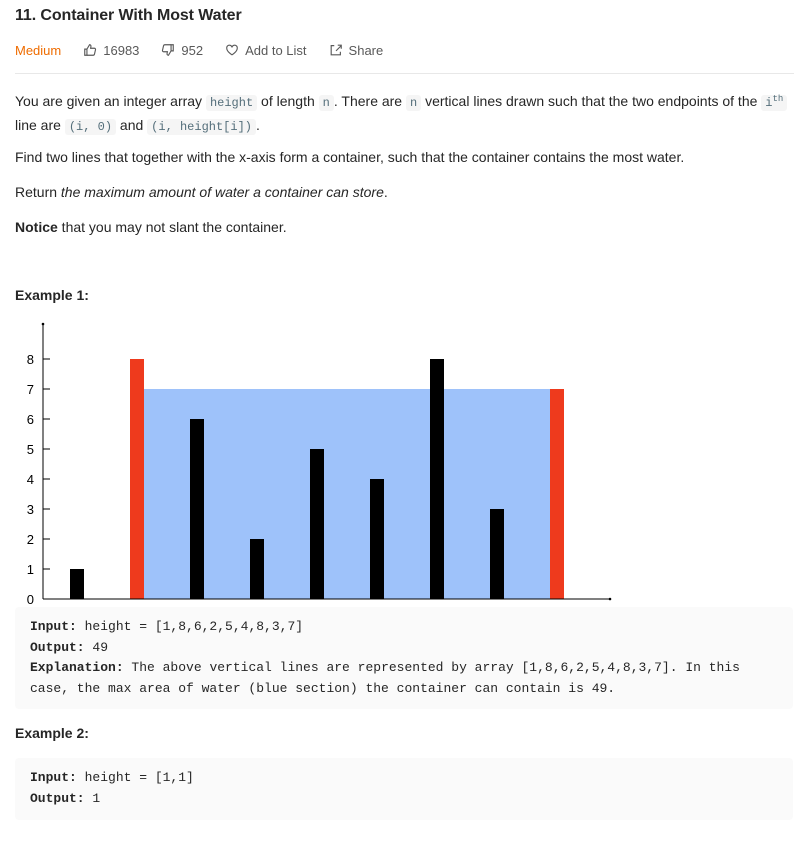 This screenshot has height=857, width=811. What do you see at coordinates (231, 103) in the screenshot?
I see `code-height: height` at bounding box center [231, 103].